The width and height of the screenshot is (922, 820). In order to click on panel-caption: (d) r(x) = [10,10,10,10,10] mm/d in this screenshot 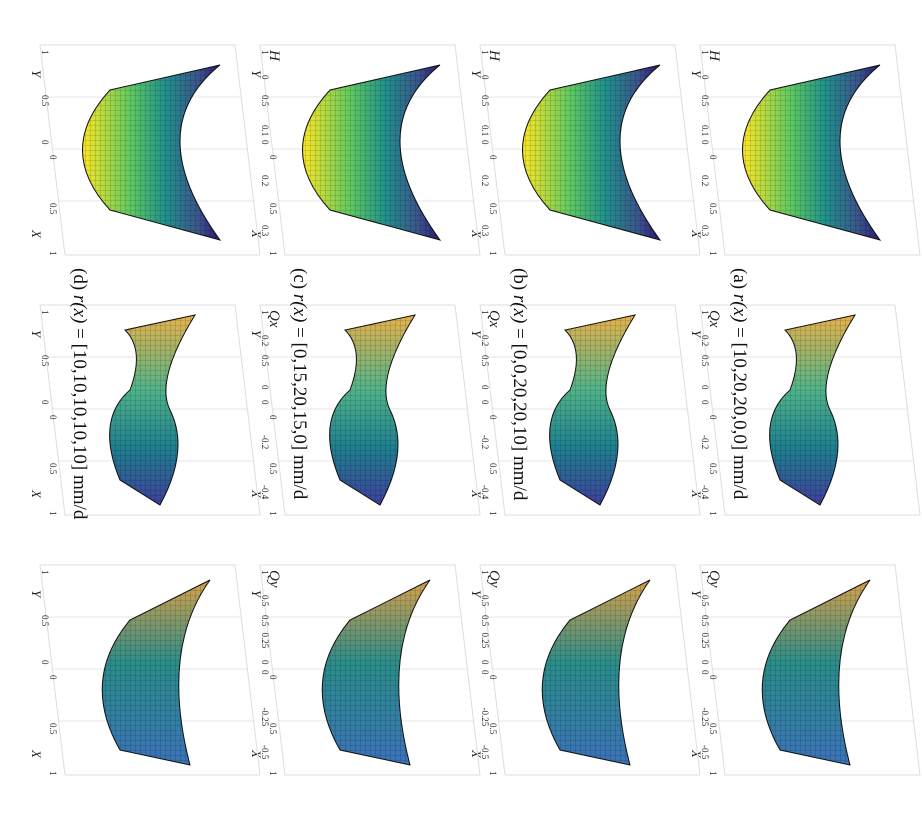, I will do `click(79, 393)`.